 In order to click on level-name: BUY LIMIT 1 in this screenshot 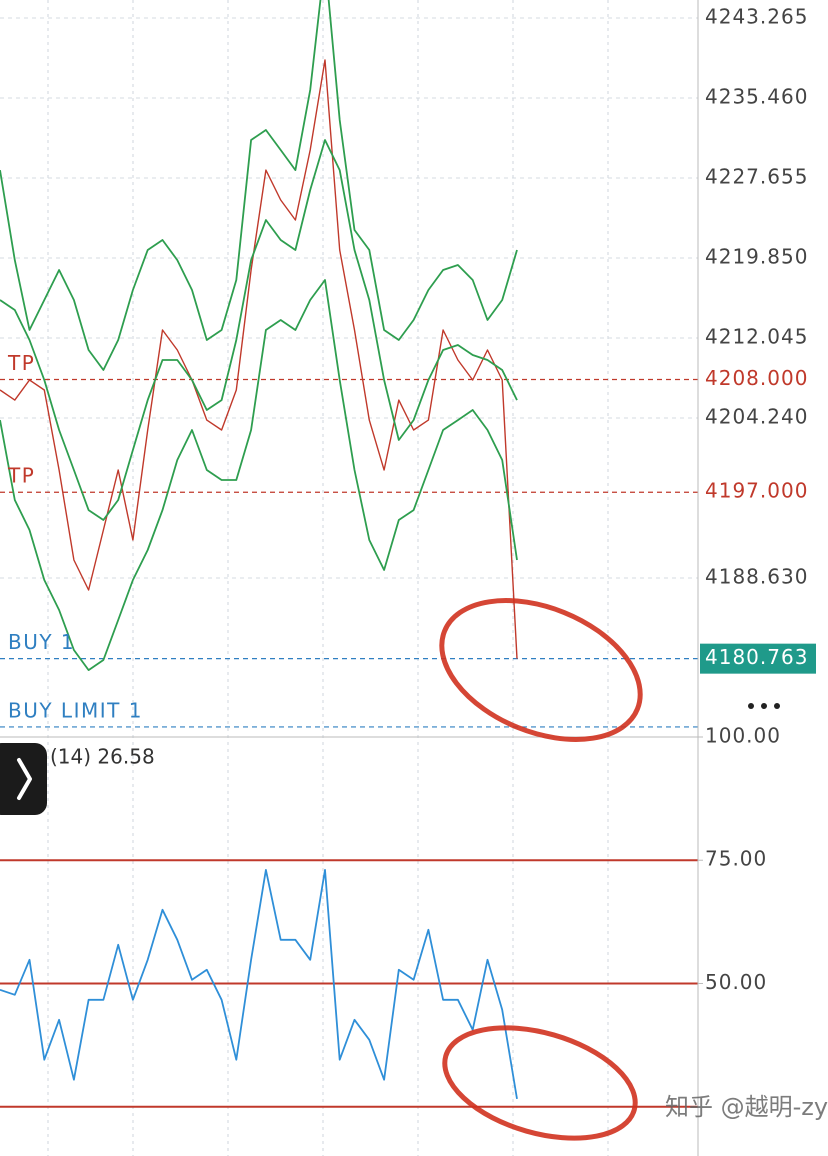, I will do `click(75, 710)`.